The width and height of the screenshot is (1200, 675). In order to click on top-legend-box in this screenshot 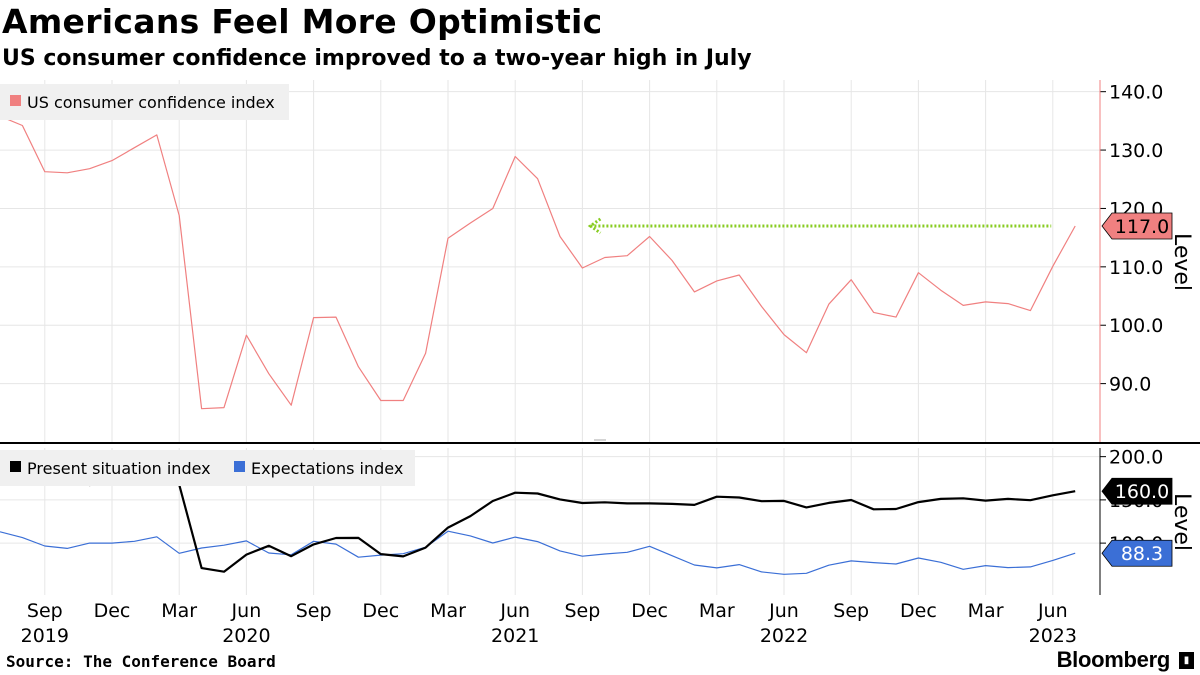, I will do `click(144, 102)`.